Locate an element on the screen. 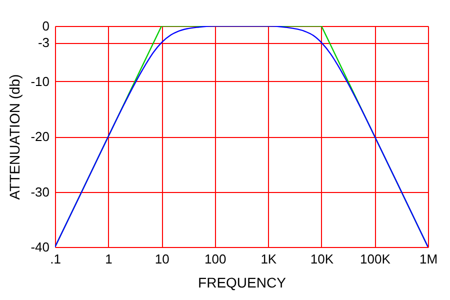  x-axis-title: FREQUENCY is located at coordinates (242, 282).